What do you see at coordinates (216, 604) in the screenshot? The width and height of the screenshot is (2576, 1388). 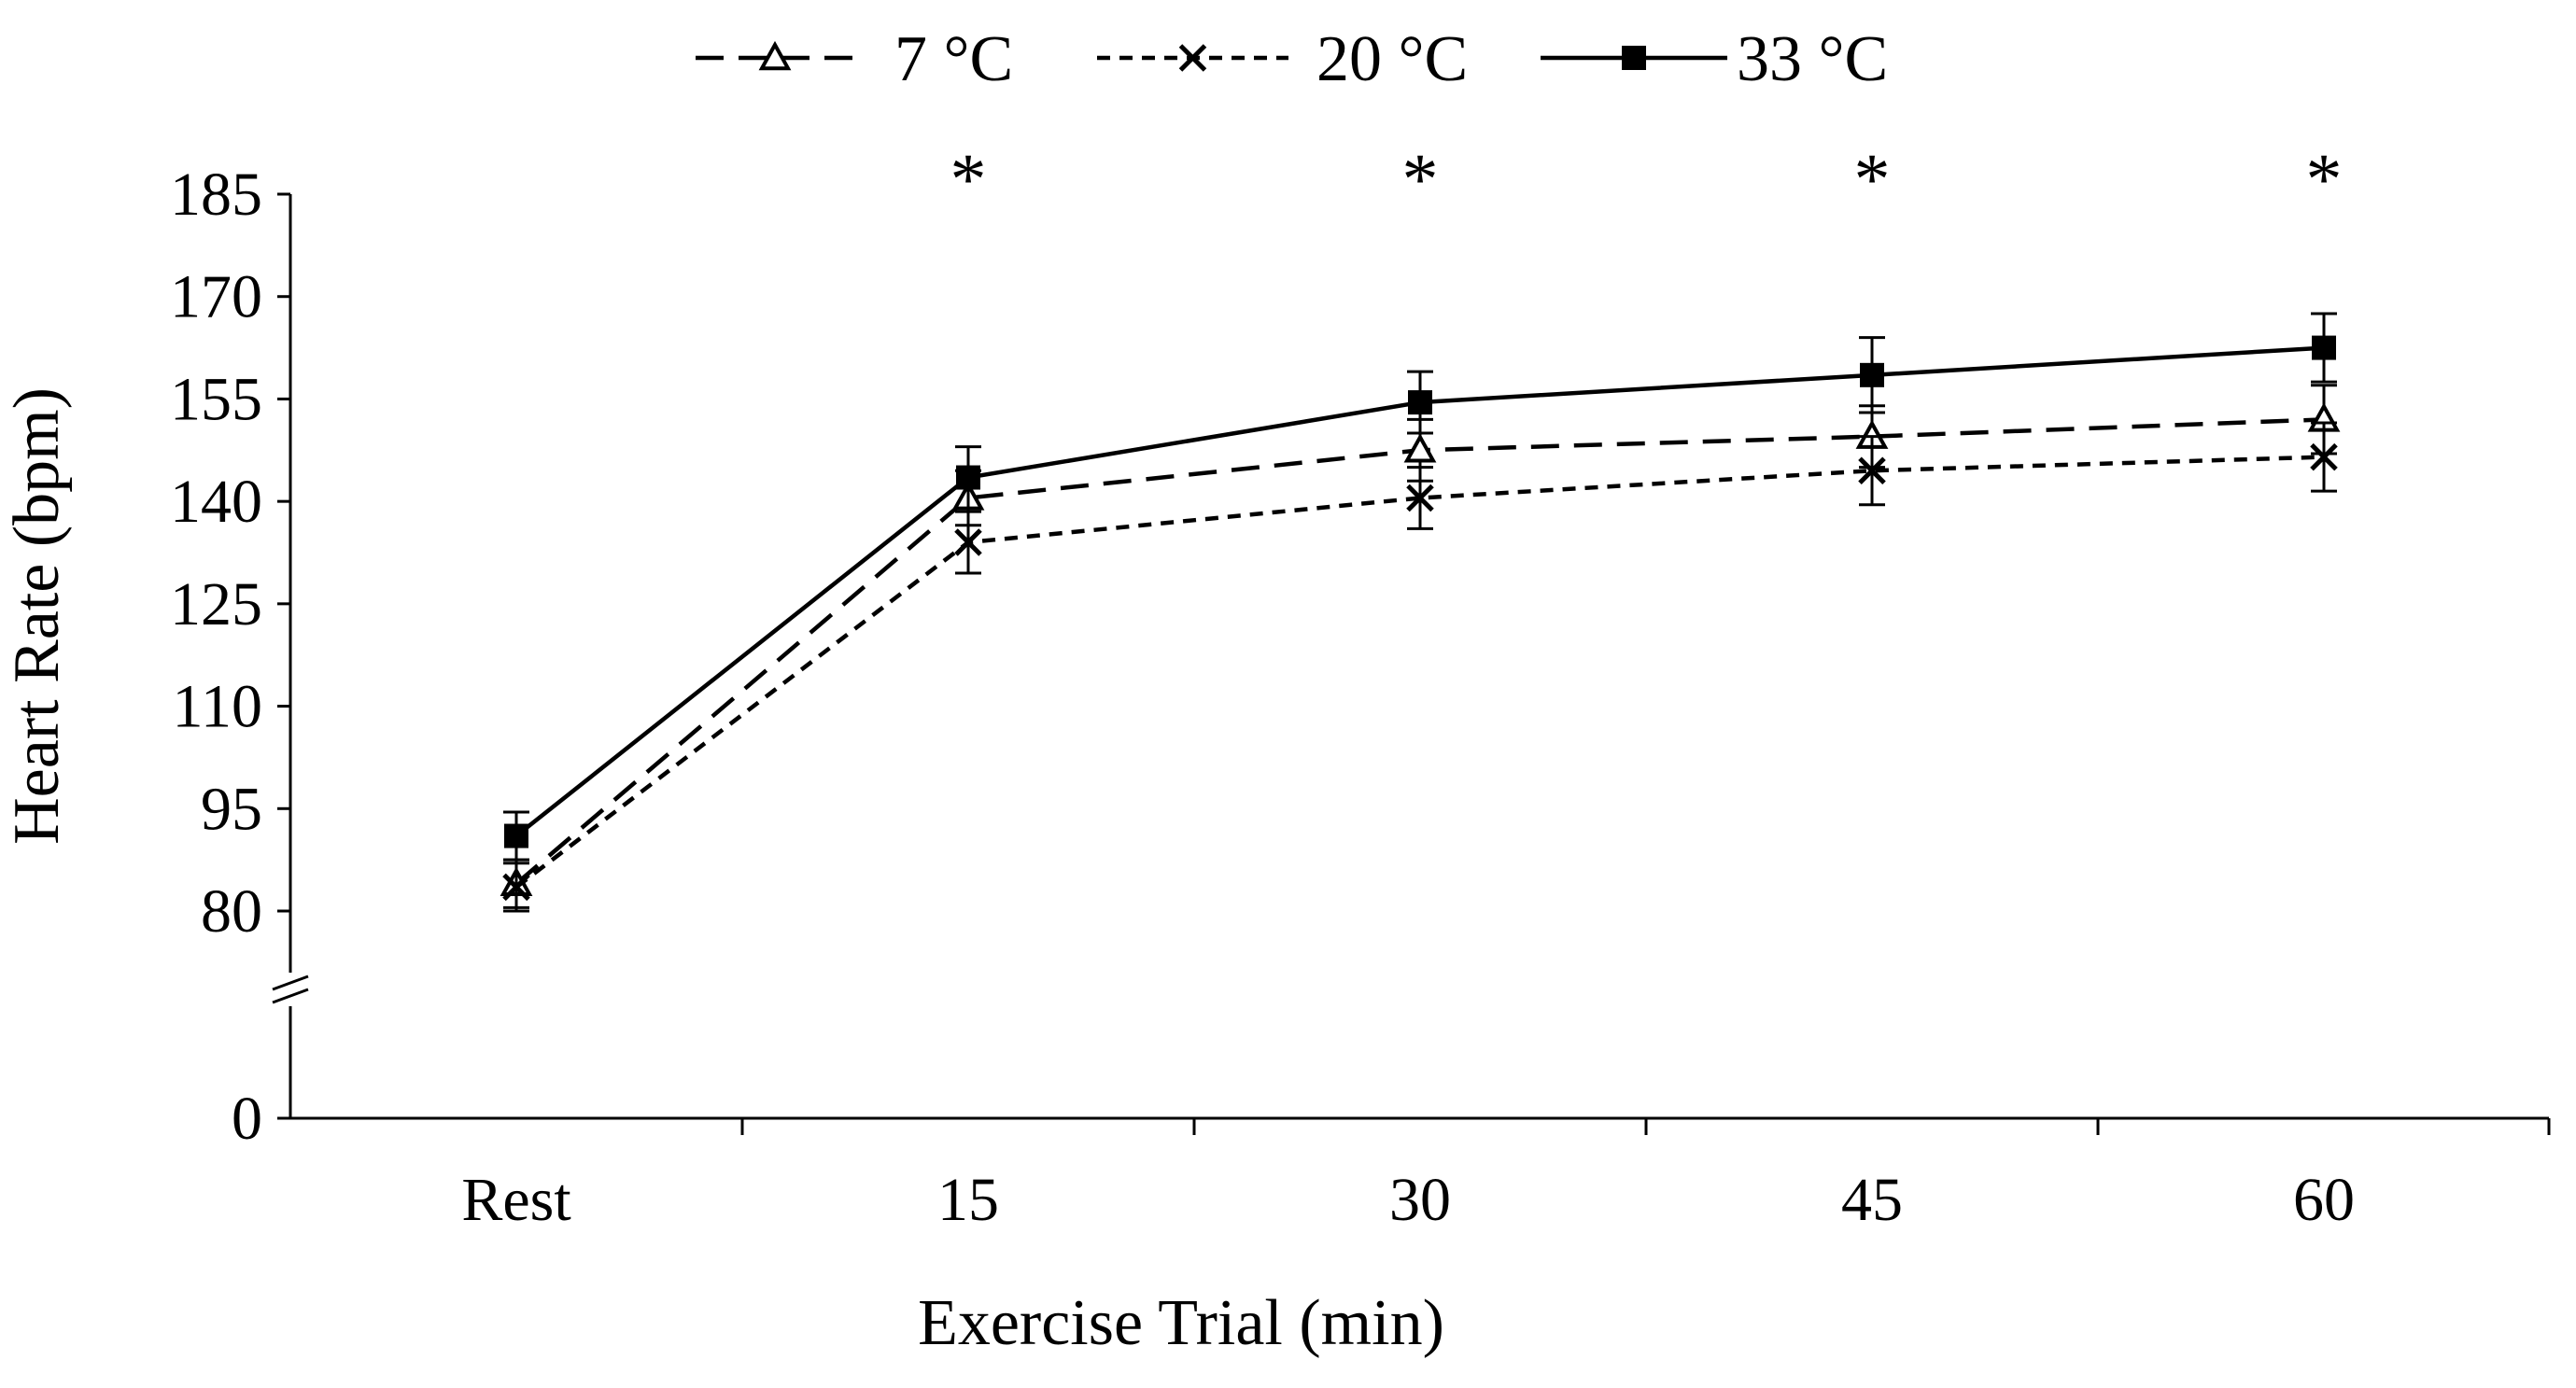 I see `y-tick-label: 125` at bounding box center [216, 604].